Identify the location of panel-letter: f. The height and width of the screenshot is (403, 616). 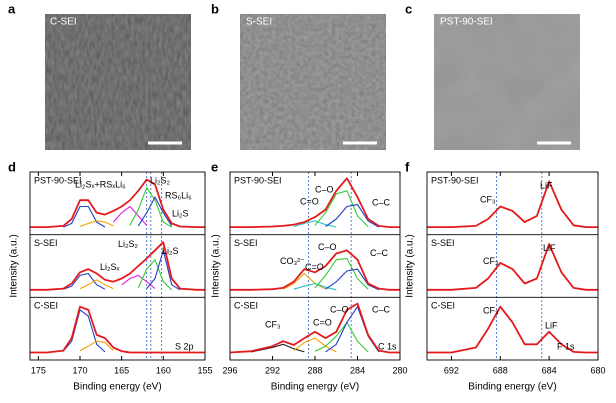
(407, 166).